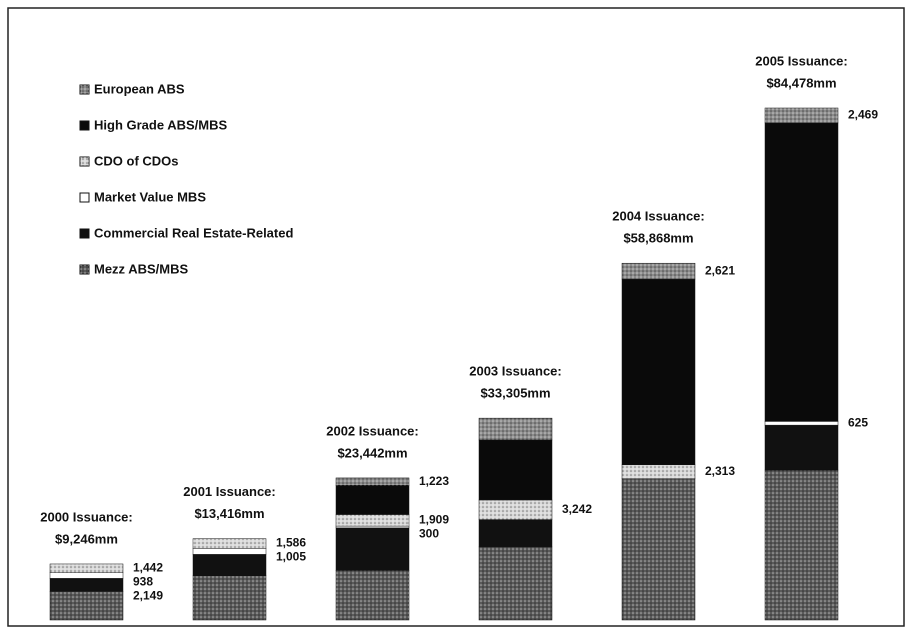 The height and width of the screenshot is (635, 912). What do you see at coordinates (86, 538) in the screenshot?
I see `total-value-label: $9,246mm` at bounding box center [86, 538].